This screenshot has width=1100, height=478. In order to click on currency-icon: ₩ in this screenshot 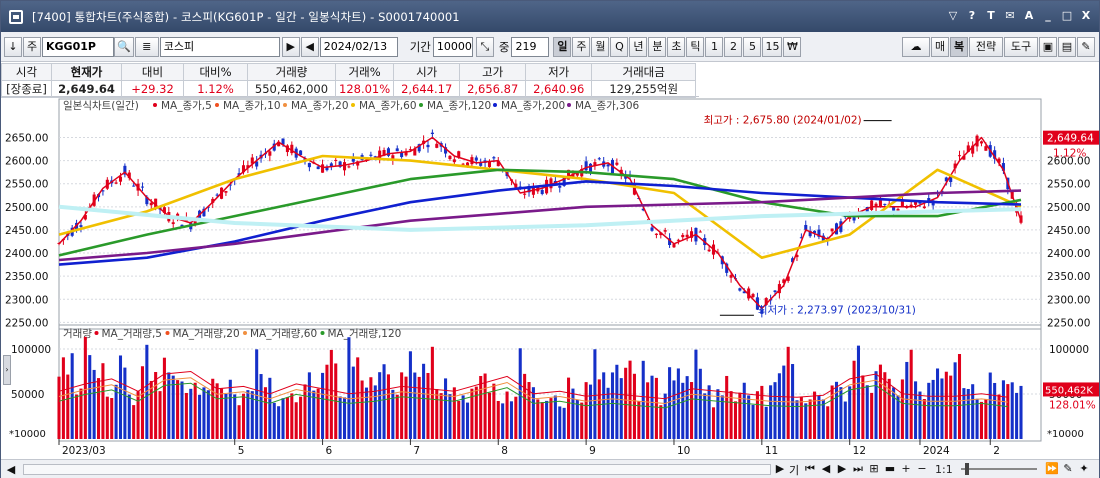, I will do `click(792, 46)`.